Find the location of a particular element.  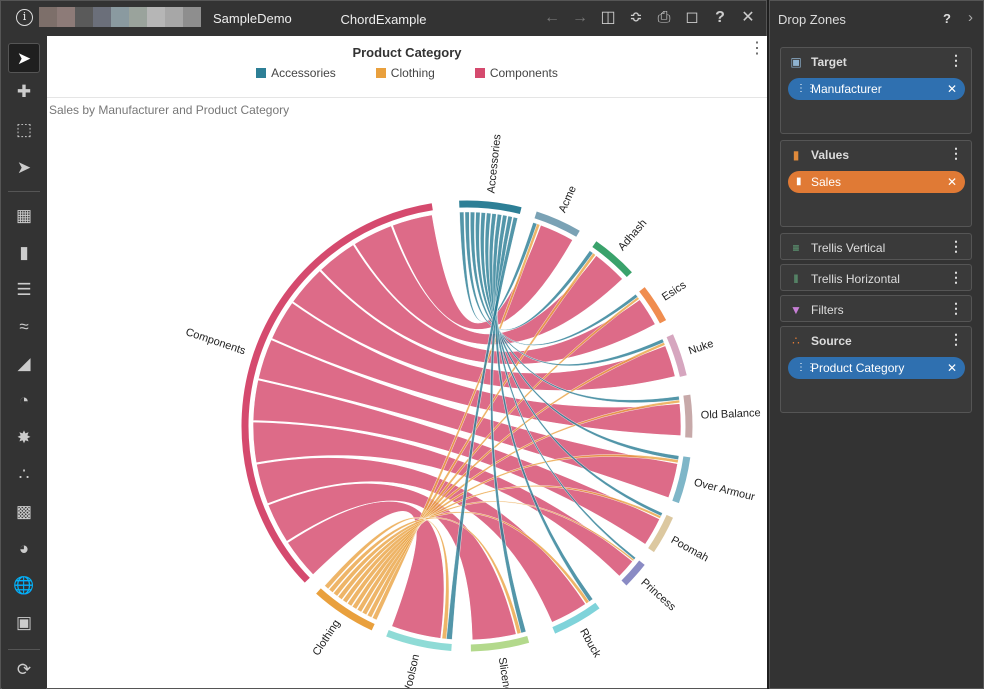

connect-icon: ◻ is located at coordinates (692, 17).